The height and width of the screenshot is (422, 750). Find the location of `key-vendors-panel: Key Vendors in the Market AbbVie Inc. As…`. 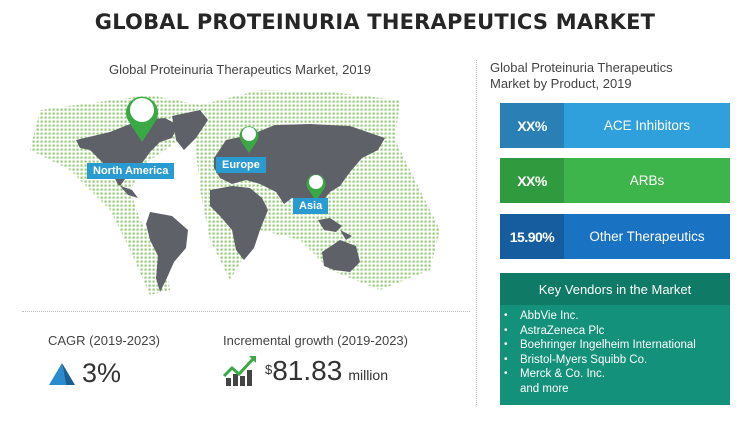

key-vendors-panel: Key Vendors in the Market AbbVie Inc. As… is located at coordinates (615, 339).